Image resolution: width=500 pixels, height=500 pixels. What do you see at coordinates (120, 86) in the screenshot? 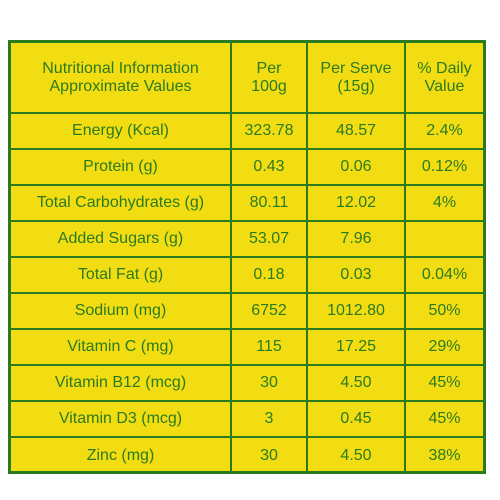
I see `header-title-line2: Approximate Values` at bounding box center [120, 86].